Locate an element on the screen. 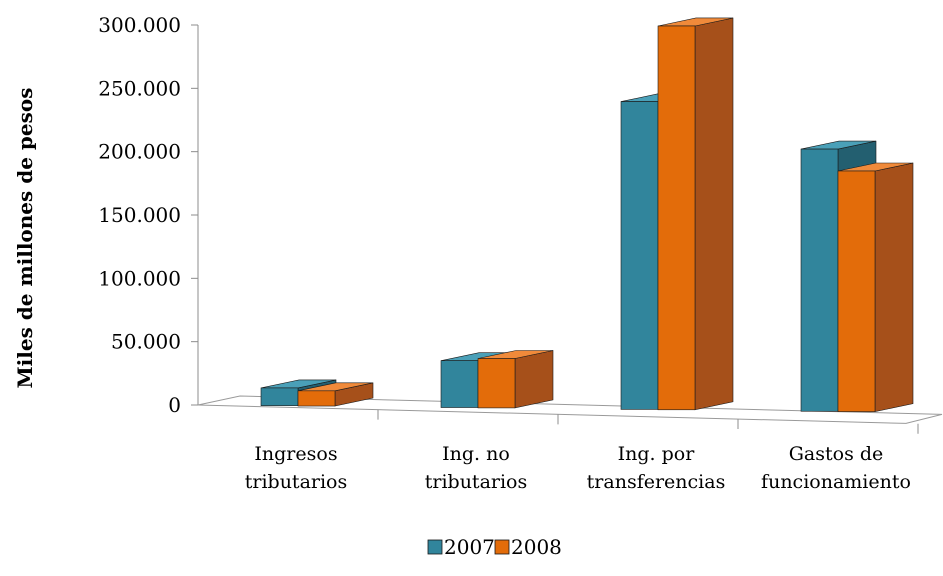  chart-floor is located at coordinates (570, 409).